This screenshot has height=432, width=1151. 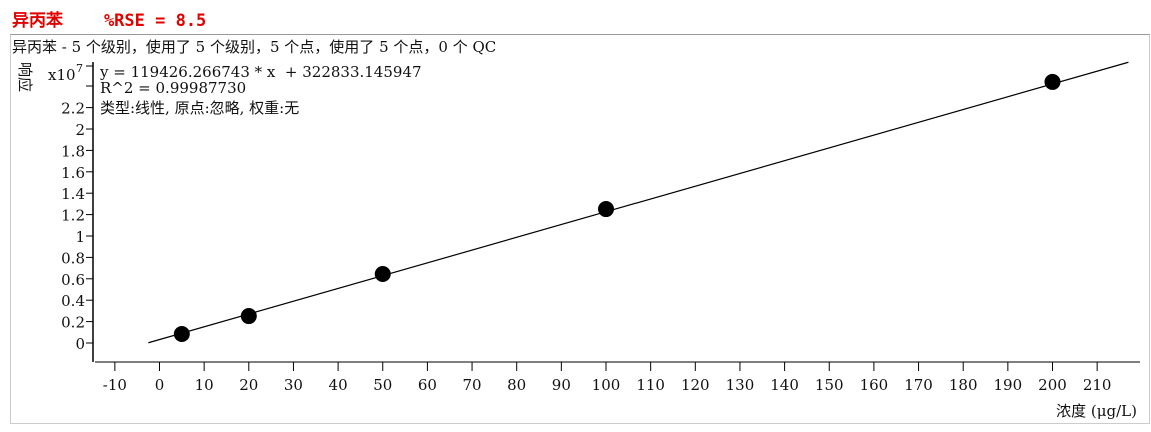 I want to click on y-tick-label: 0, so click(x=80, y=344).